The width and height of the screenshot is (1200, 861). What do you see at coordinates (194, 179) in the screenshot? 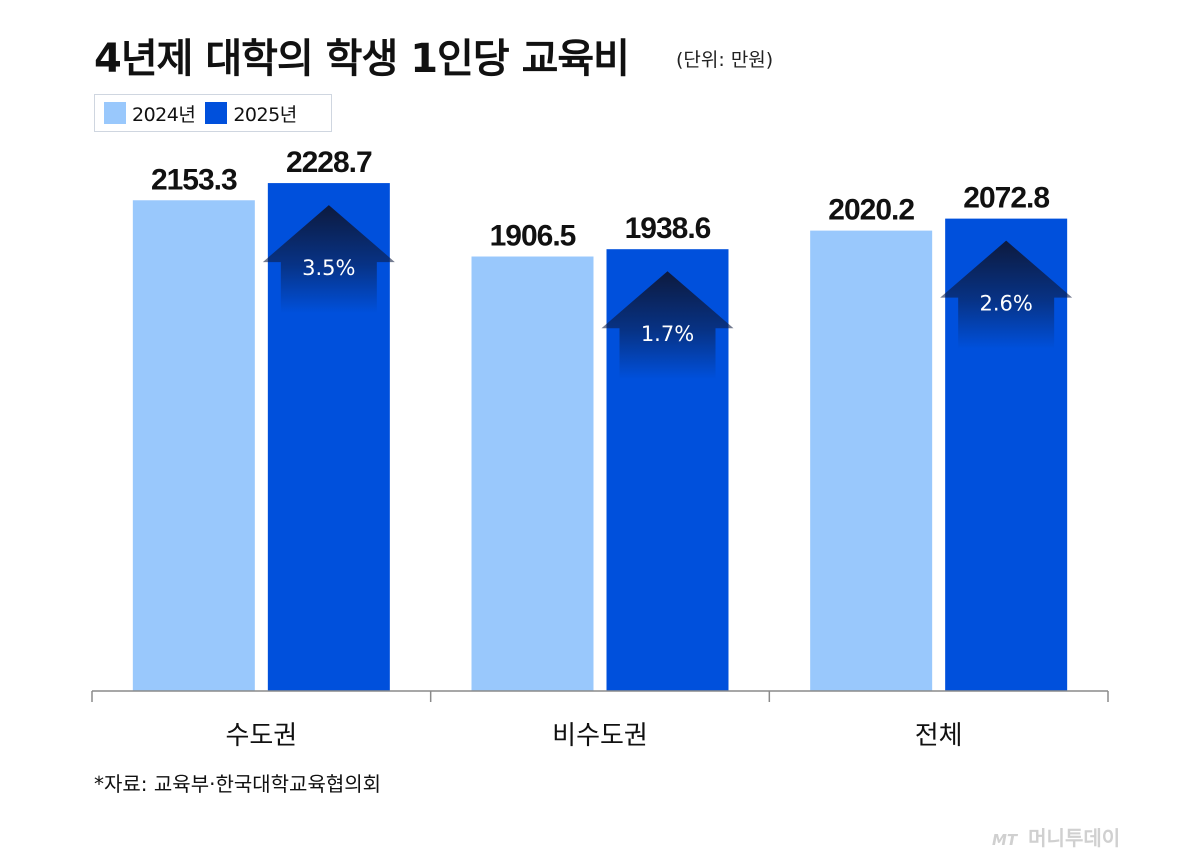
I see `value-label-2024-1: 2153.3` at bounding box center [194, 179].